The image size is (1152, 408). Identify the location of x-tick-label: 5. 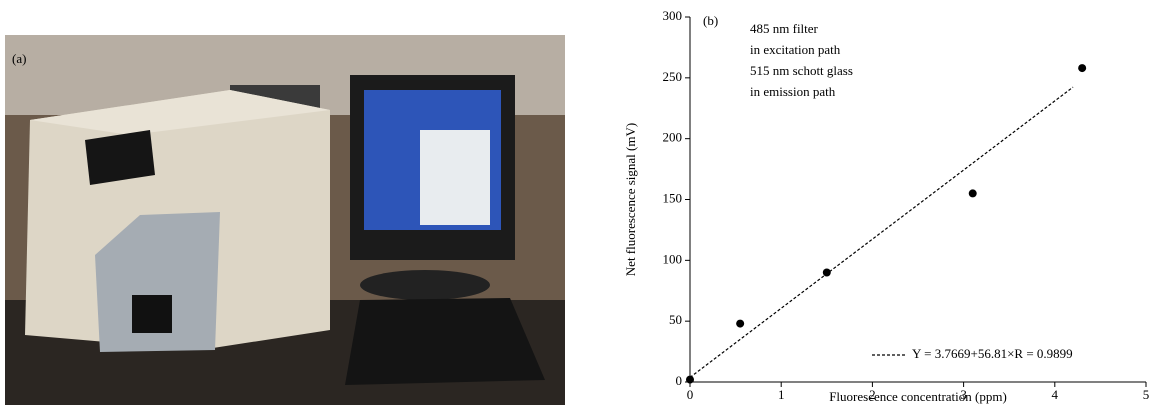
(1146, 394).